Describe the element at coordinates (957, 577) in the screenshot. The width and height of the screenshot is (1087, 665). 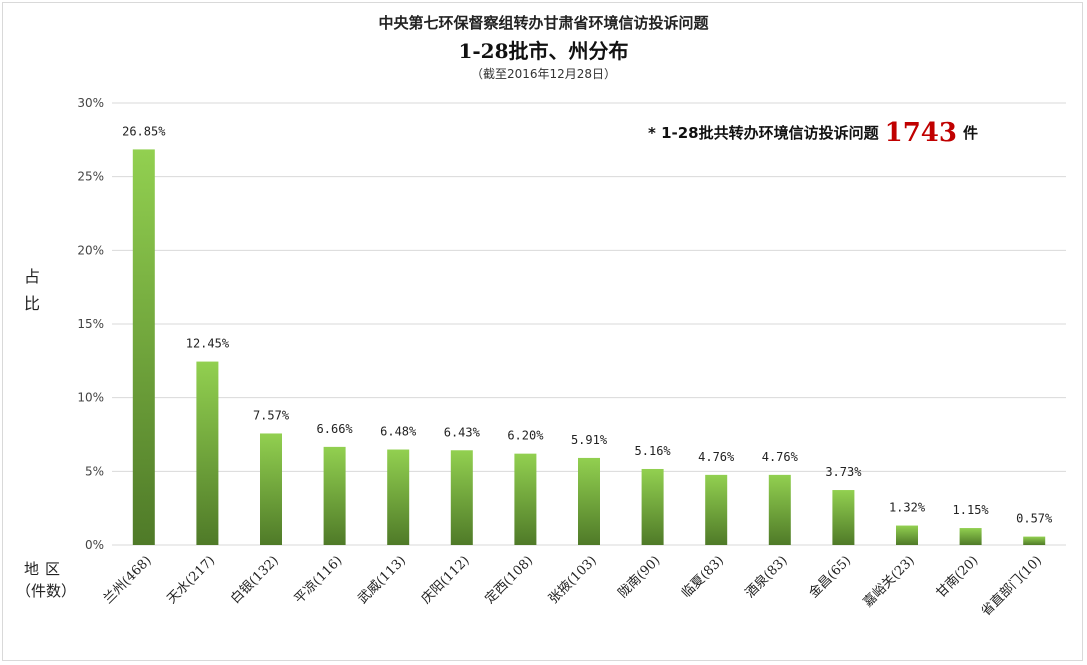
I see `x-tick-label: 甘南(20)` at that location.